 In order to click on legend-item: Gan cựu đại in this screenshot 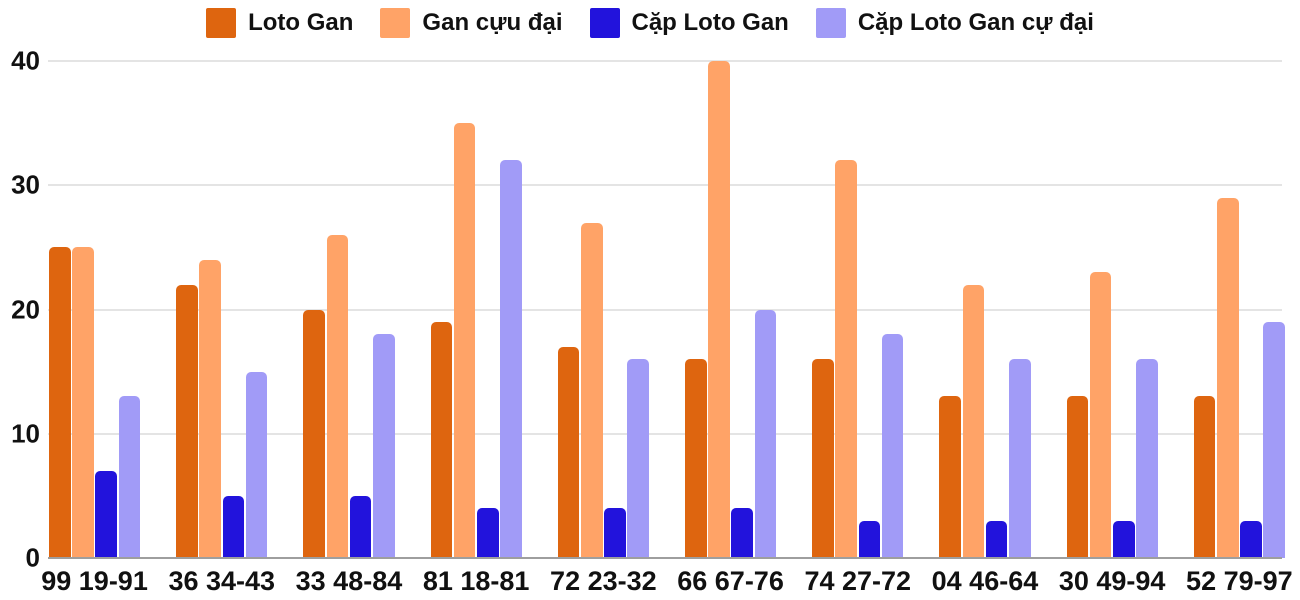, I will do `click(471, 23)`.